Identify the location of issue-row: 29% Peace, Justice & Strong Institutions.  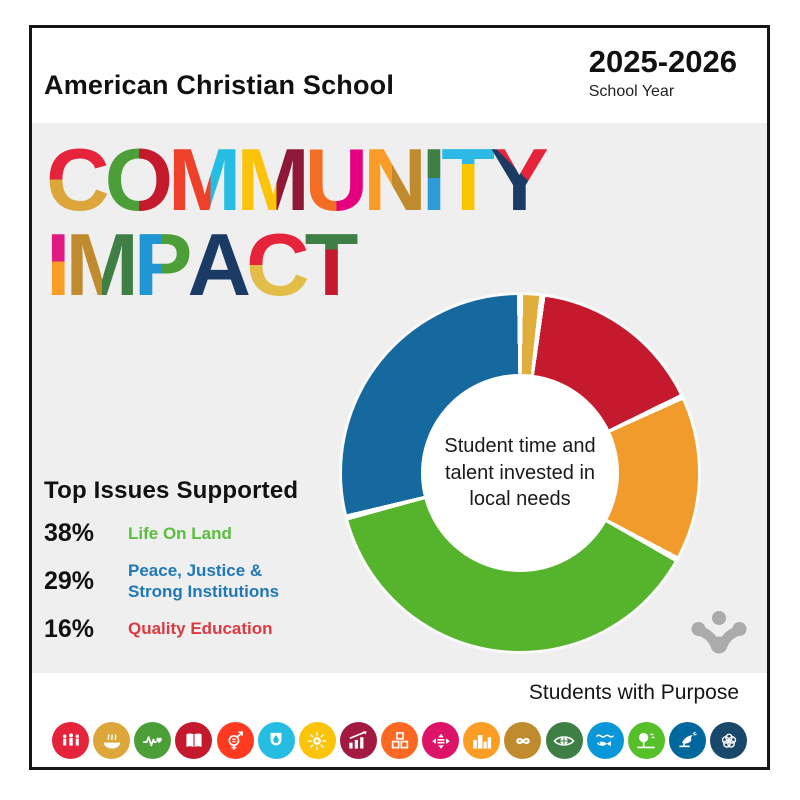
(199, 581).